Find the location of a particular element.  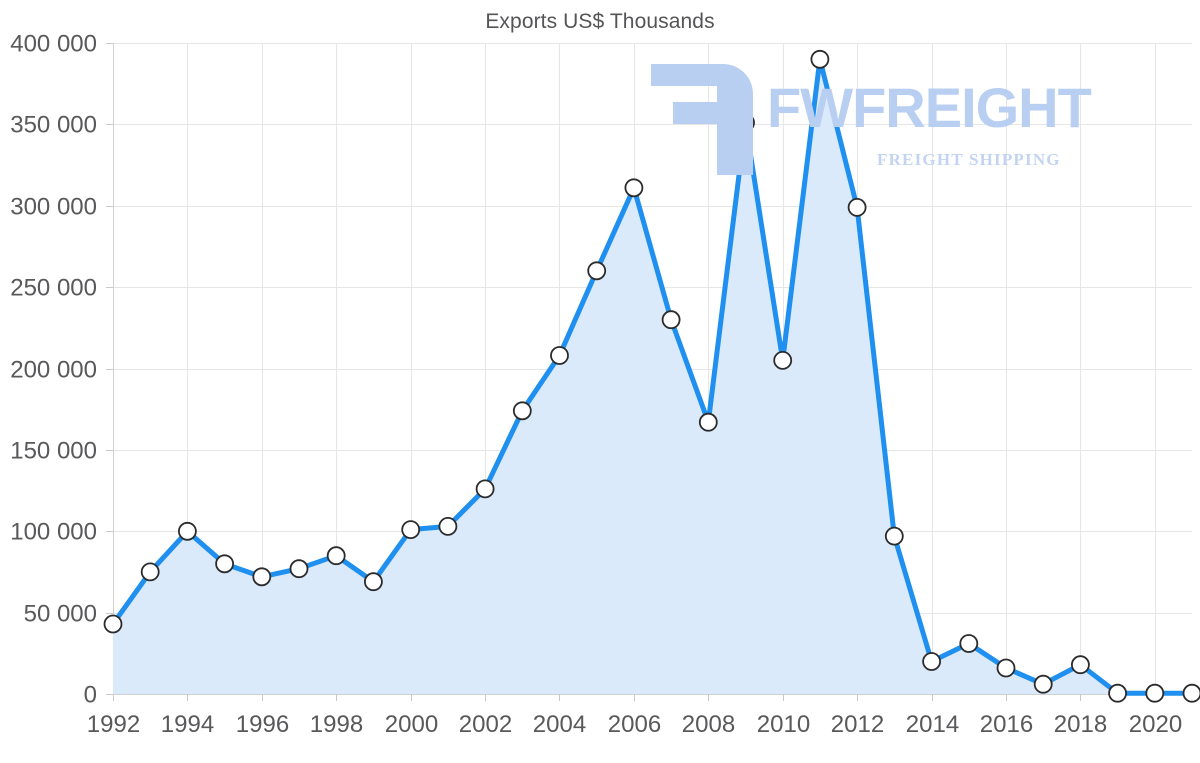

x-tick-label: 2006 is located at coordinates (634, 724).